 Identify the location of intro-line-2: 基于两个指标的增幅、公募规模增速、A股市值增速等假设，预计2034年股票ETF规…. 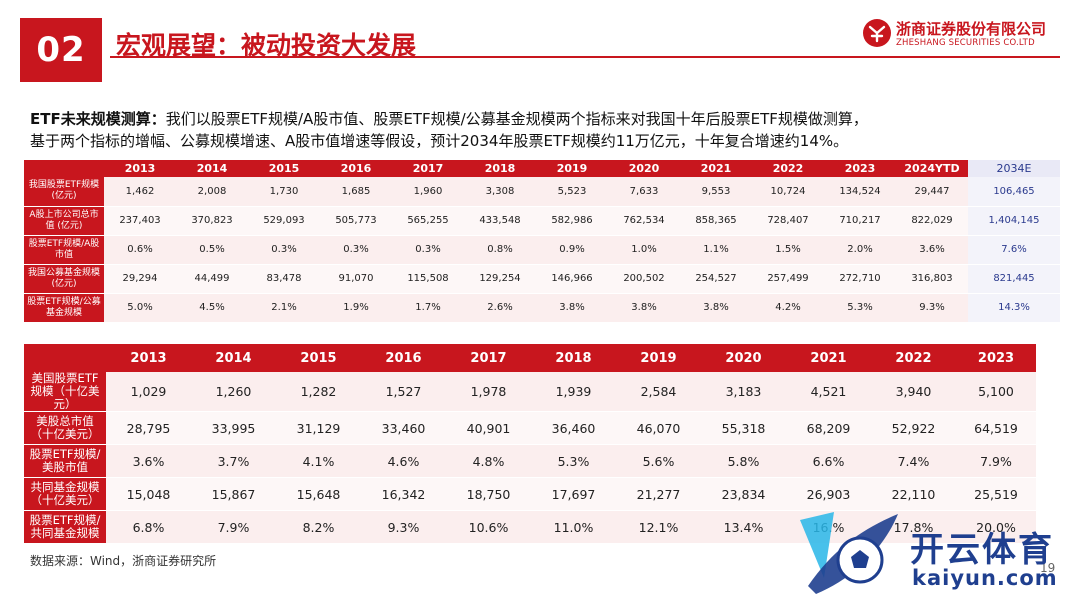
(439, 141).